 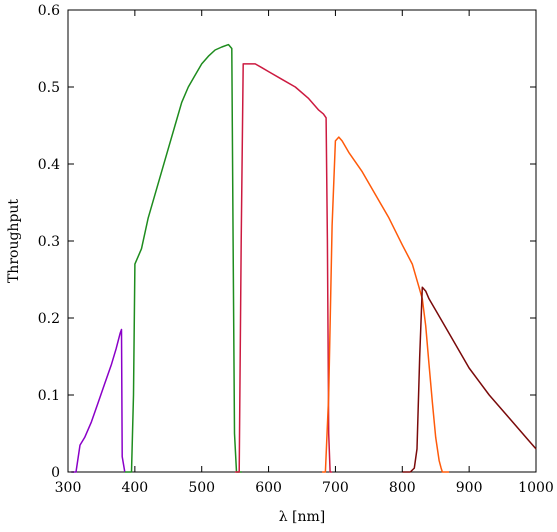 What do you see at coordinates (49, 165) in the screenshot?
I see `y-tick-label: 0.4` at bounding box center [49, 165].